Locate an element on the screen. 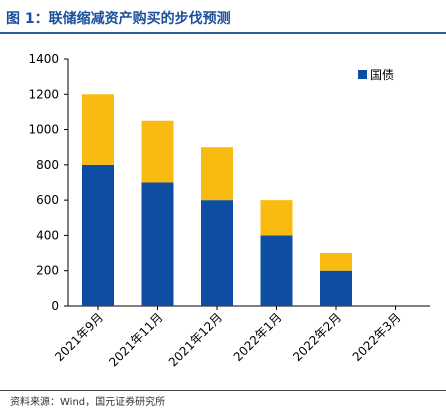 The image size is (446, 411). y-tick-label: 800 is located at coordinates (47, 165).